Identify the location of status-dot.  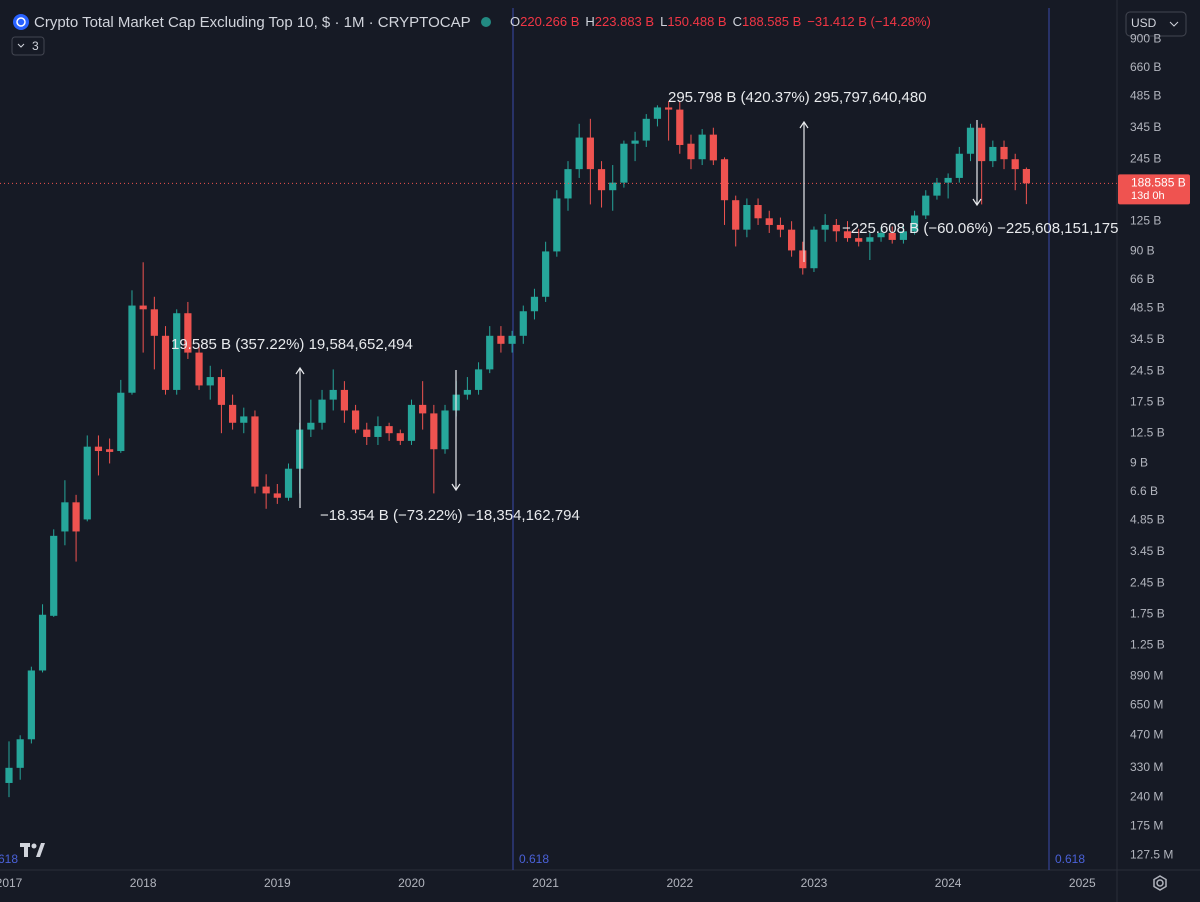
(486, 22).